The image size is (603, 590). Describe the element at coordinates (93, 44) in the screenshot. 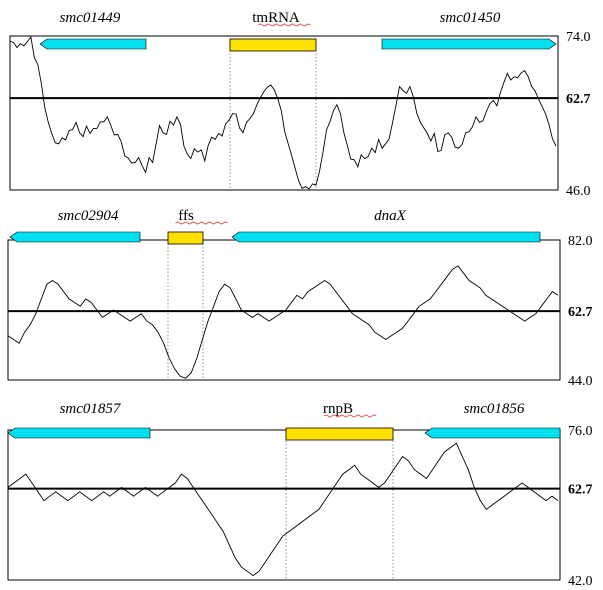

I see `gene-arrow-smc01449` at that location.